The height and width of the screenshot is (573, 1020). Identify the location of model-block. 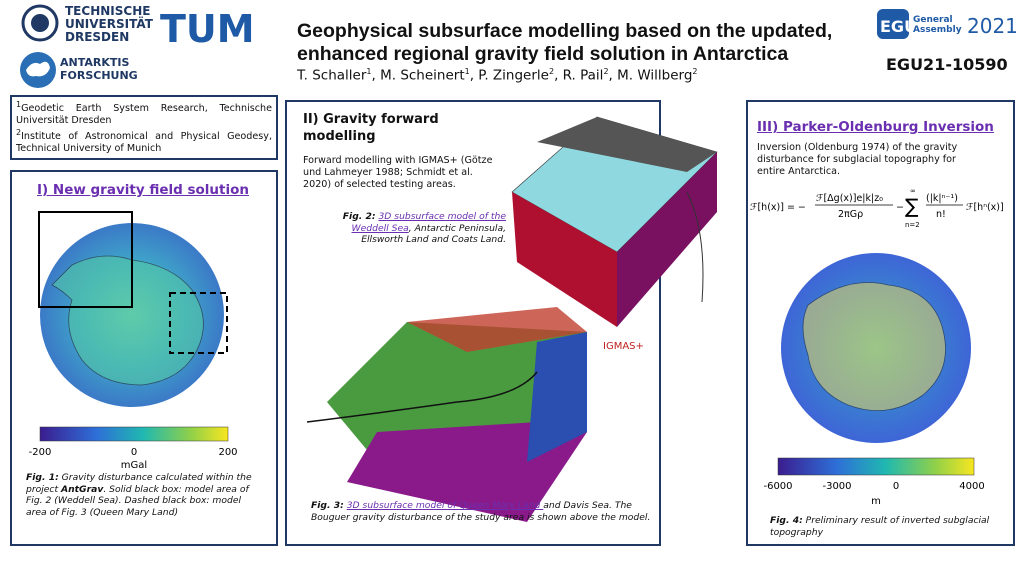
(467, 432).